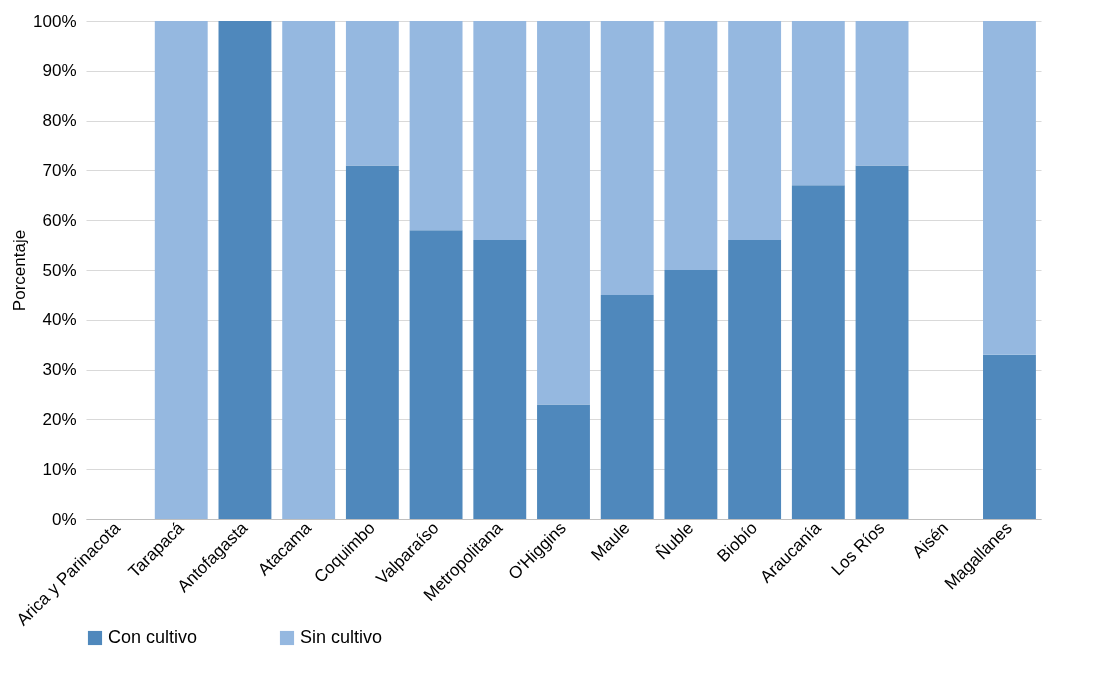  I want to click on y-tick-label: 40%, so click(59, 320).